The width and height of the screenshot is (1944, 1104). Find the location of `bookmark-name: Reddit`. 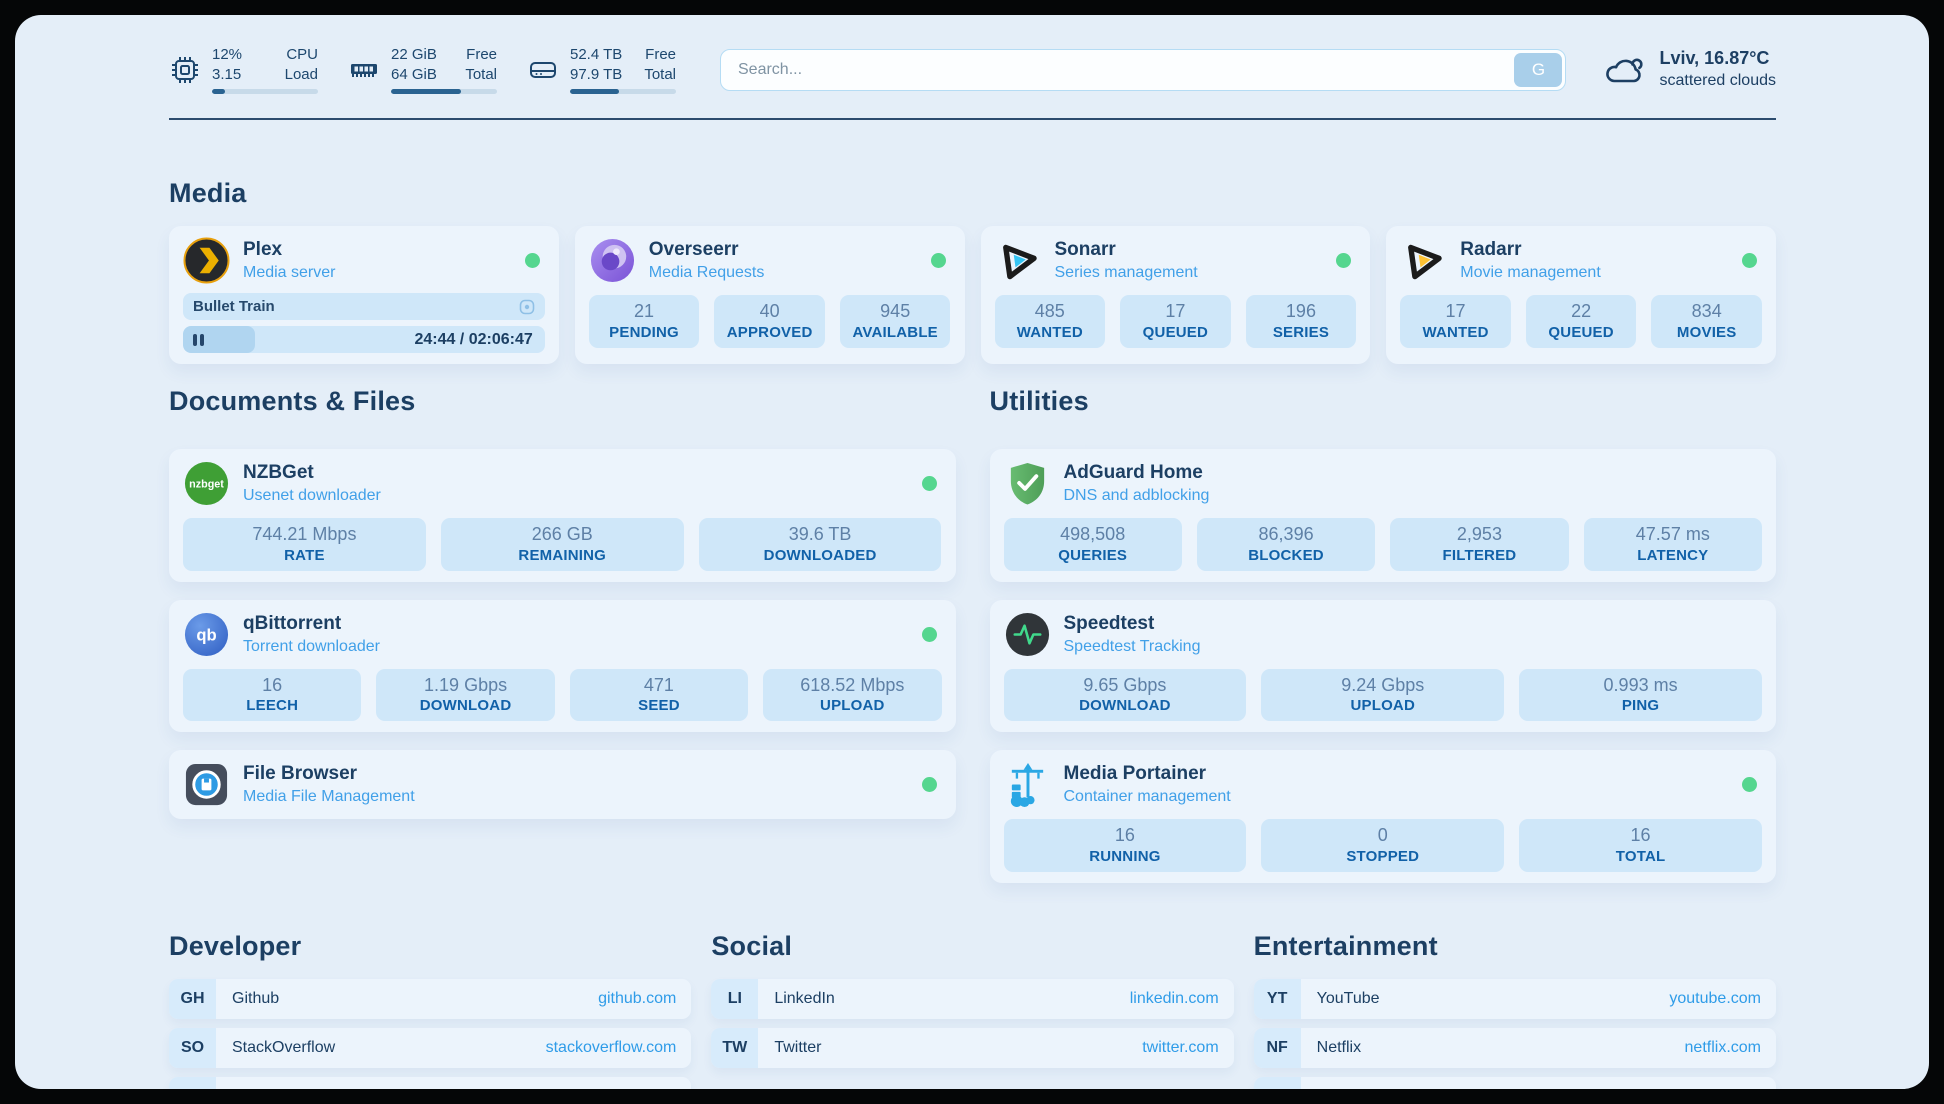

bookmark-name: Reddit is located at coordinates (1340, 1088).